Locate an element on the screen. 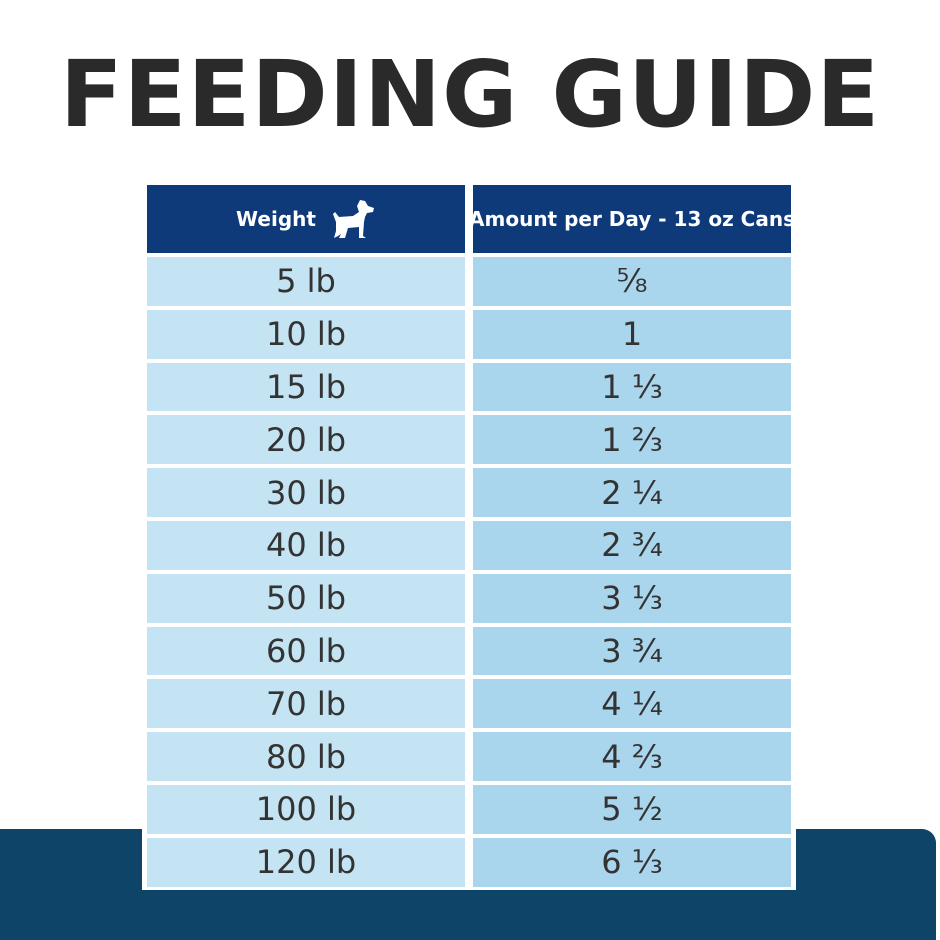  dog-icon is located at coordinates (353, 219).